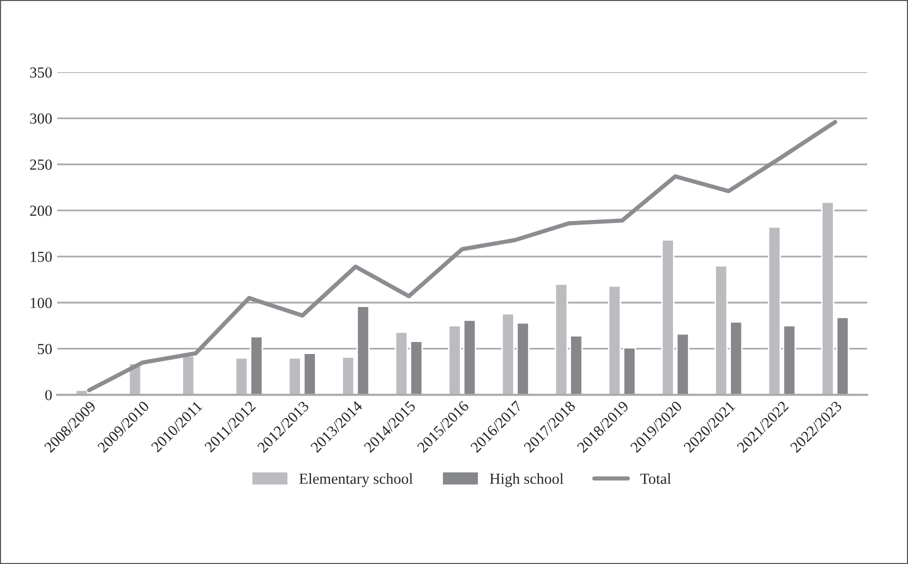 This screenshot has width=908, height=564. What do you see at coordinates (655, 478) in the screenshot?
I see `legend-label: Total` at bounding box center [655, 478].